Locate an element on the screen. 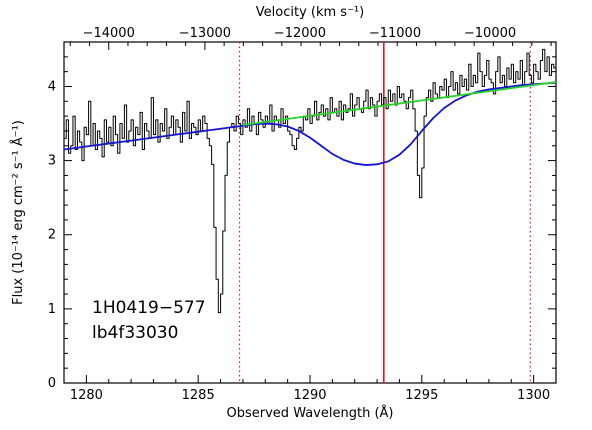 Image resolution: width=592 pixels, height=430 pixels. y-axis-label: Flux (10⁻¹⁴ erg cm⁻² s⁻¹ Å⁻¹) is located at coordinates (18, 212).